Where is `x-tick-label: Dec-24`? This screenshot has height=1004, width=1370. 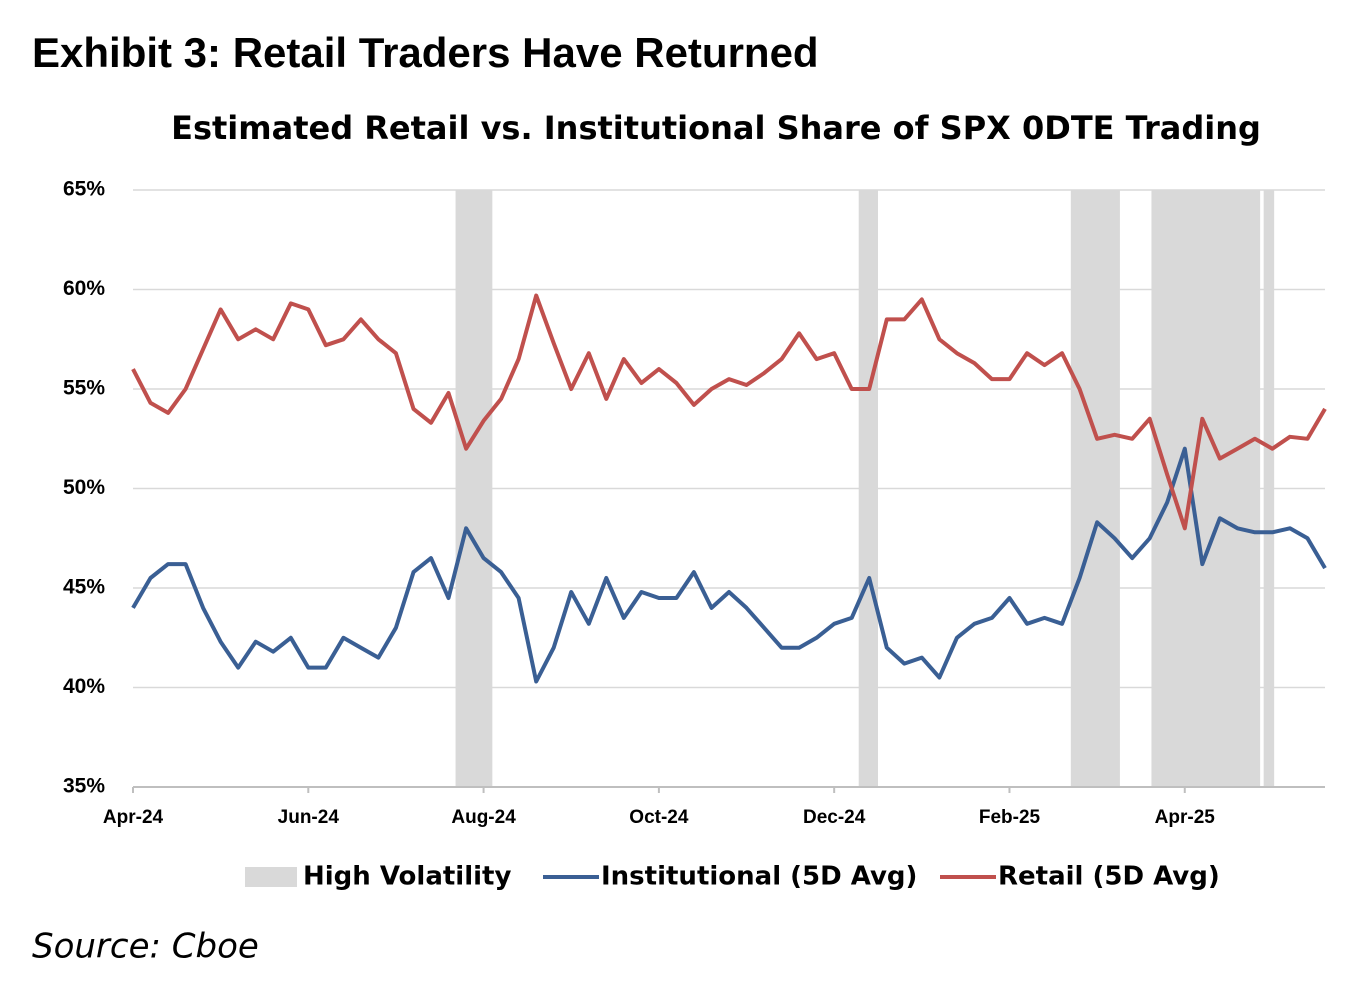
x-tick-label: Dec-24 is located at coordinates (834, 817).